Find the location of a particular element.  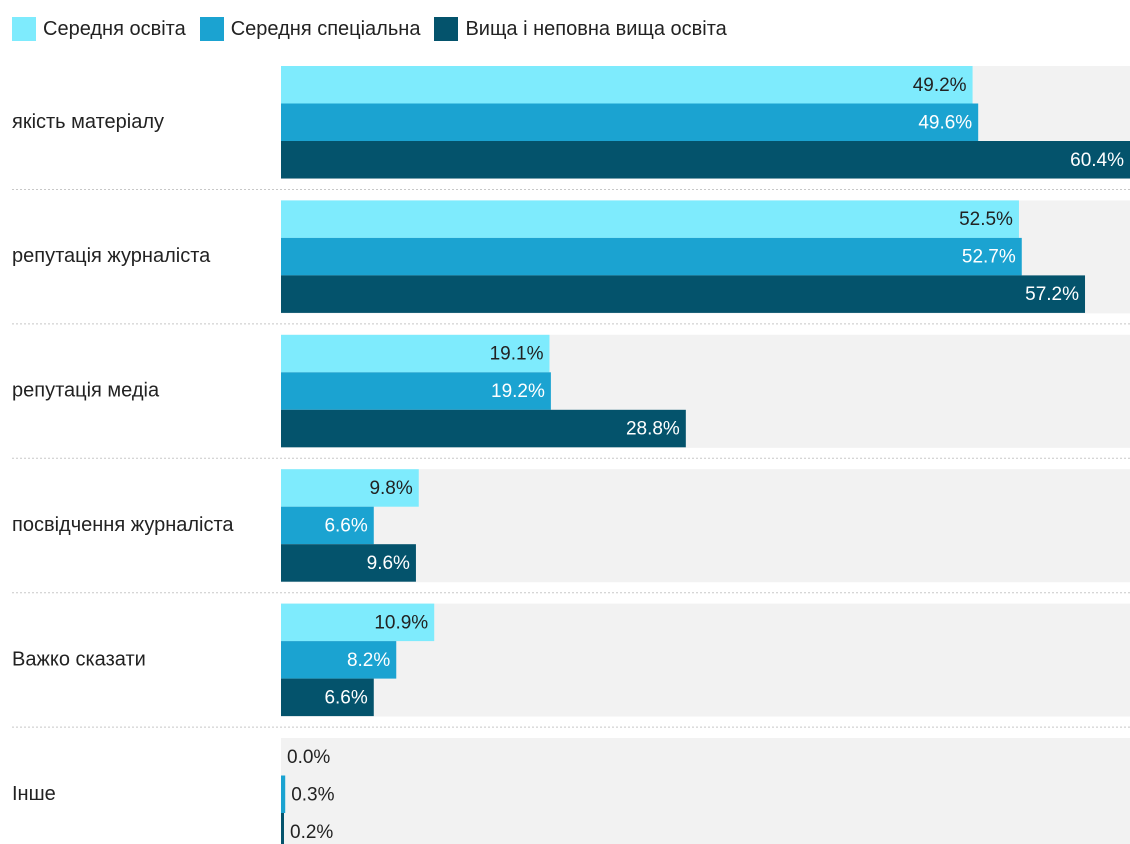

data-label: 0.3% is located at coordinates (312, 794).